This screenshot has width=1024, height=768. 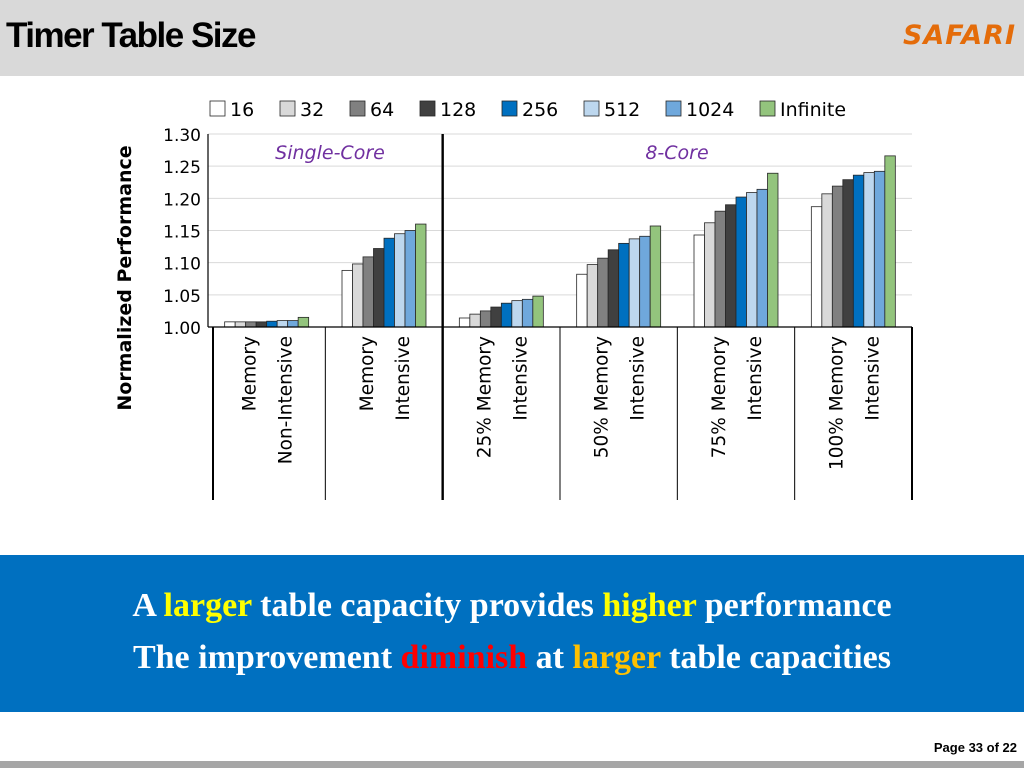 I want to click on x-category-label: 25% Memory, so click(x=484, y=397).